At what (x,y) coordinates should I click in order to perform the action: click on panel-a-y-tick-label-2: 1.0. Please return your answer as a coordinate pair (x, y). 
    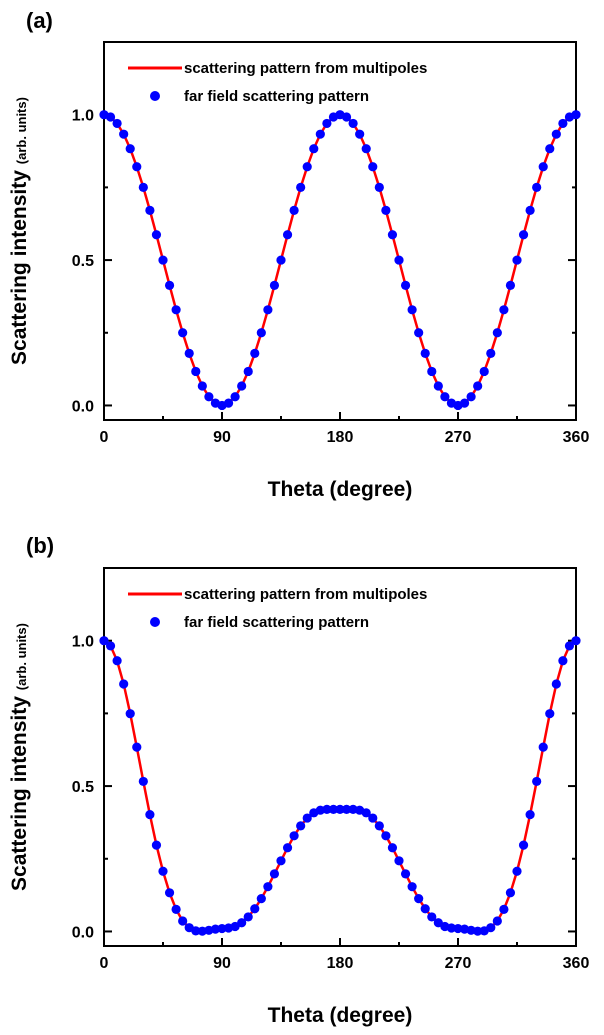
    Looking at the image, I should click on (83, 116).